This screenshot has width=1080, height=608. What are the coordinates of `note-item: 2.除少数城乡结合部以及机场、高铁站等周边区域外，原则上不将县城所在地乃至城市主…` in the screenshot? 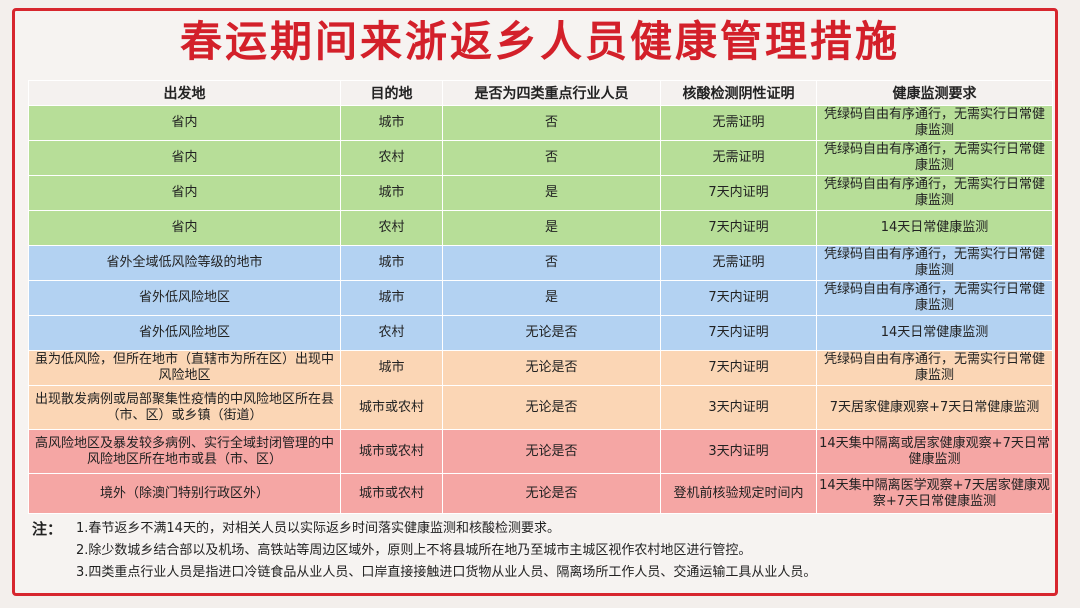 It's located at (414, 550).